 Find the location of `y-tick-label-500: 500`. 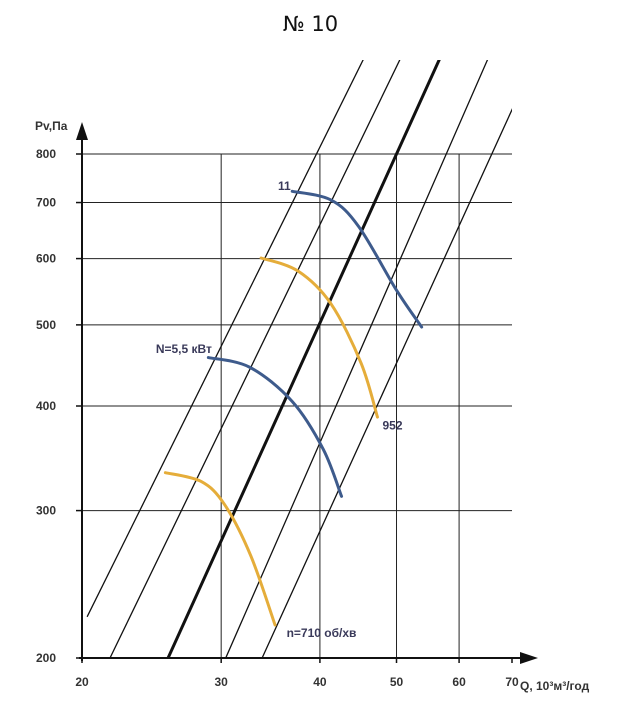

y-tick-label-500: 500 is located at coordinates (46, 325).